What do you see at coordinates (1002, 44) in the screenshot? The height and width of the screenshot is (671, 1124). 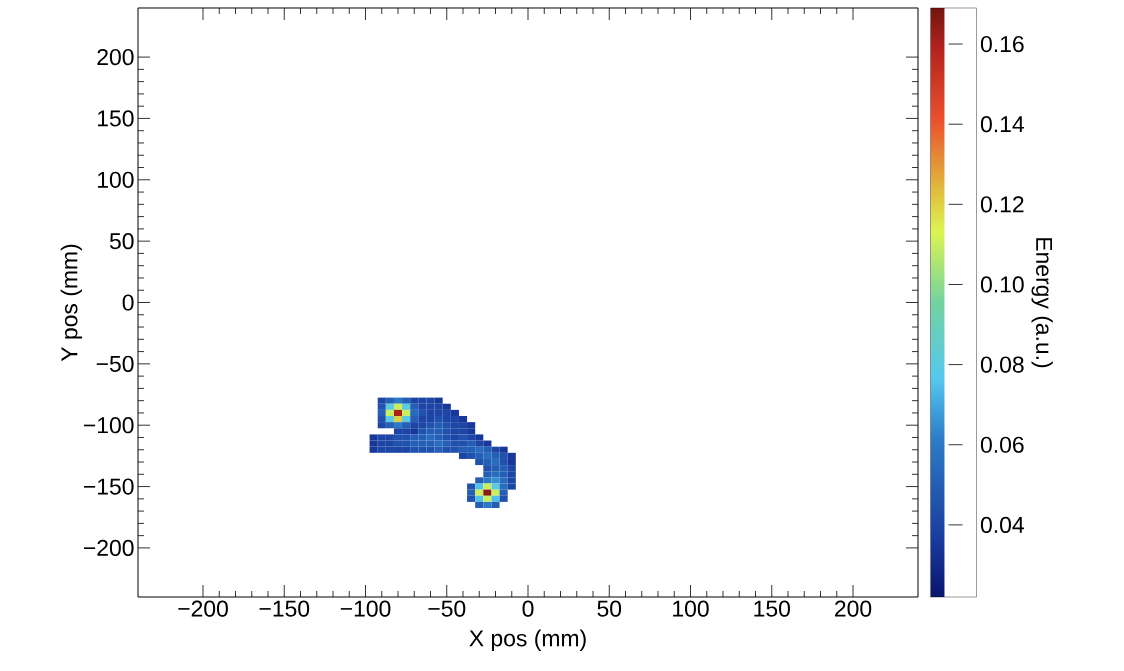 I see `color-bar-label: 0.16` at bounding box center [1002, 44].